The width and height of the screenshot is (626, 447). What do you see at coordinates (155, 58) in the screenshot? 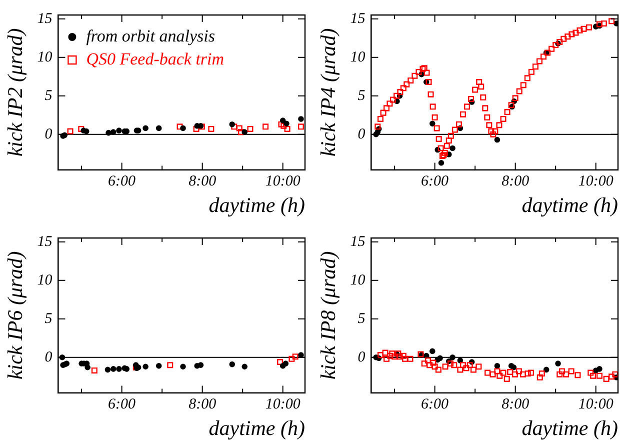
I see `legend-label: QS0 Feed-back trim` at bounding box center [155, 58].